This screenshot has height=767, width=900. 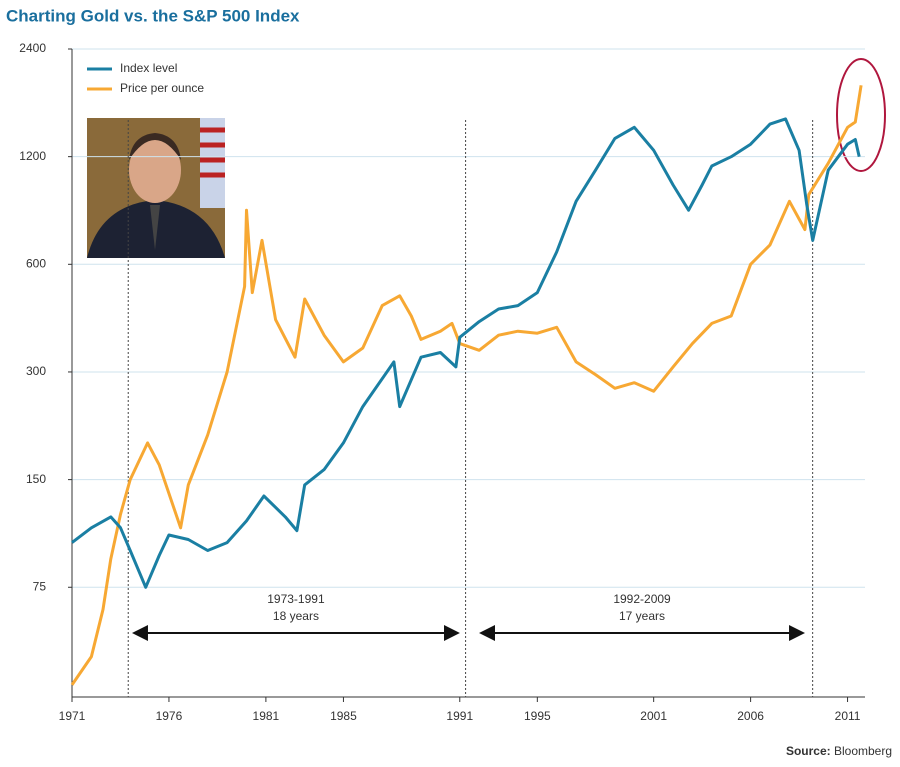 What do you see at coordinates (32, 156) in the screenshot?
I see `y-tick-label: 1200` at bounding box center [32, 156].